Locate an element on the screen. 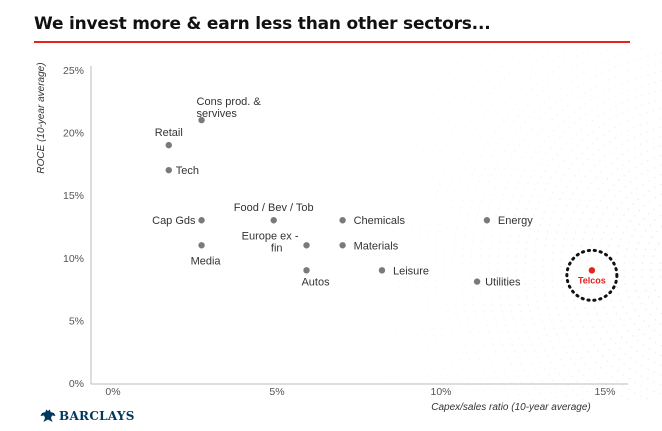 The image size is (662, 431). point-energy is located at coordinates (487, 220).